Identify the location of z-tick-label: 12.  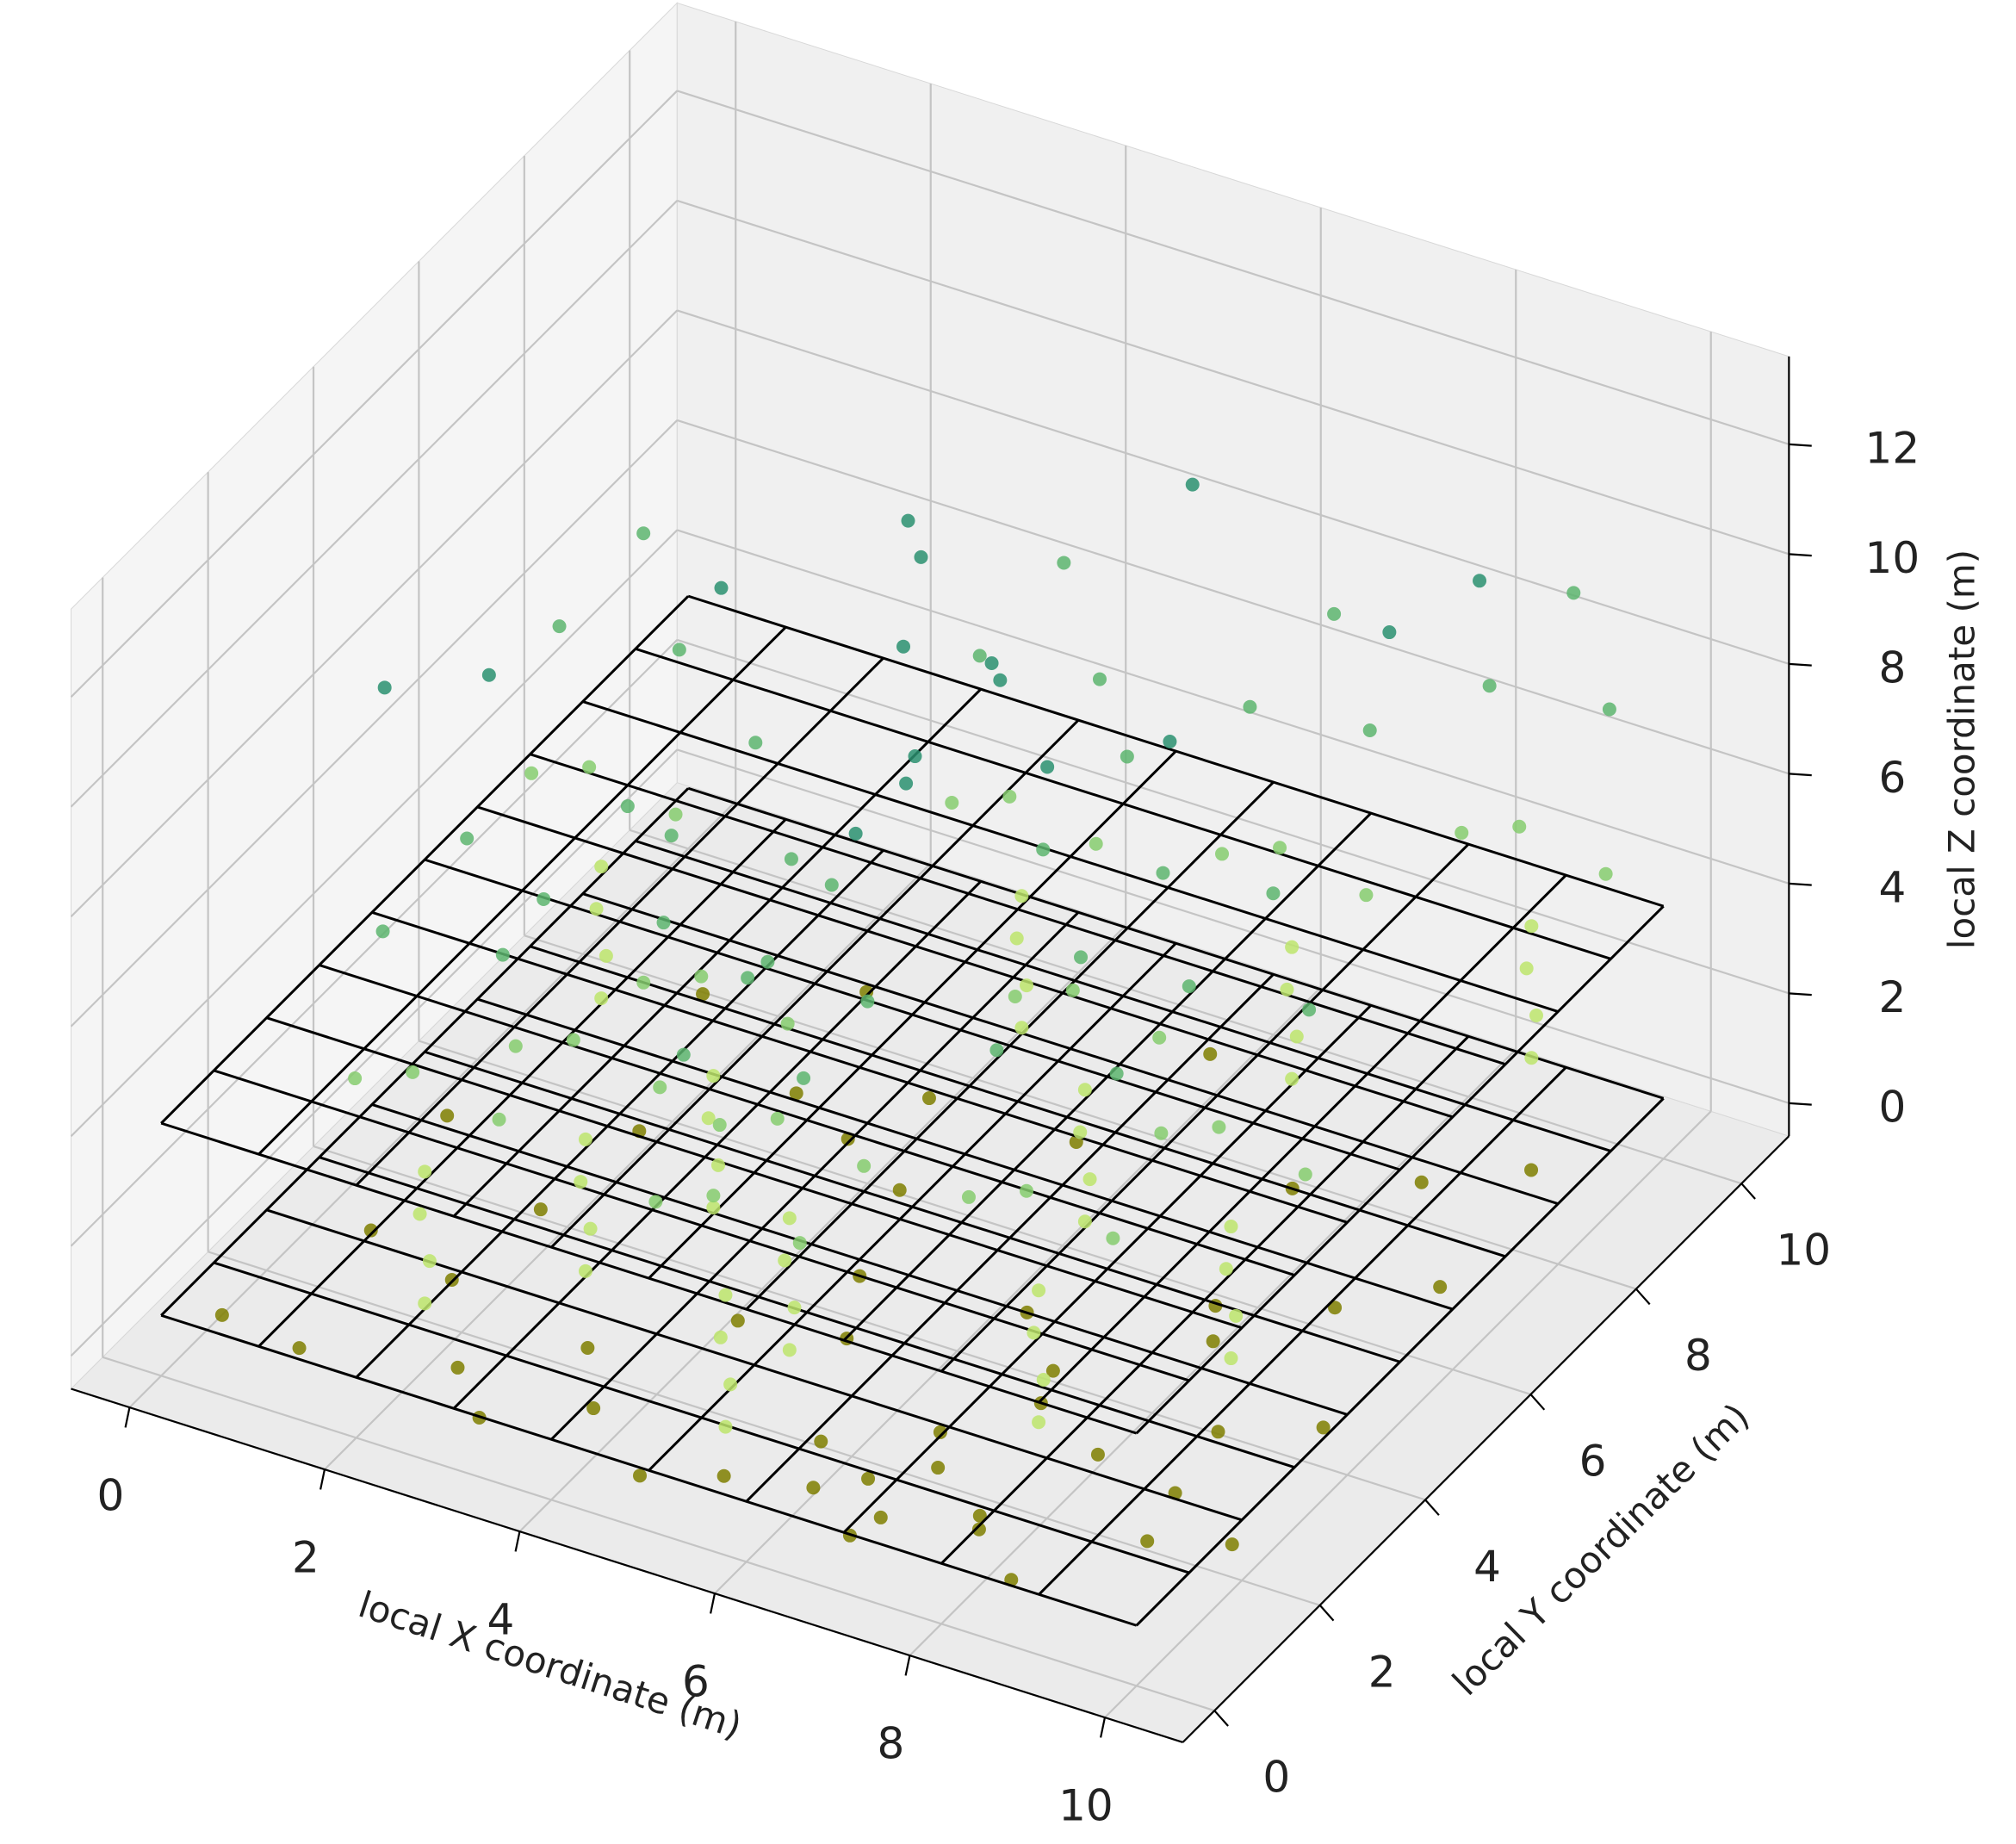
(1892, 448).